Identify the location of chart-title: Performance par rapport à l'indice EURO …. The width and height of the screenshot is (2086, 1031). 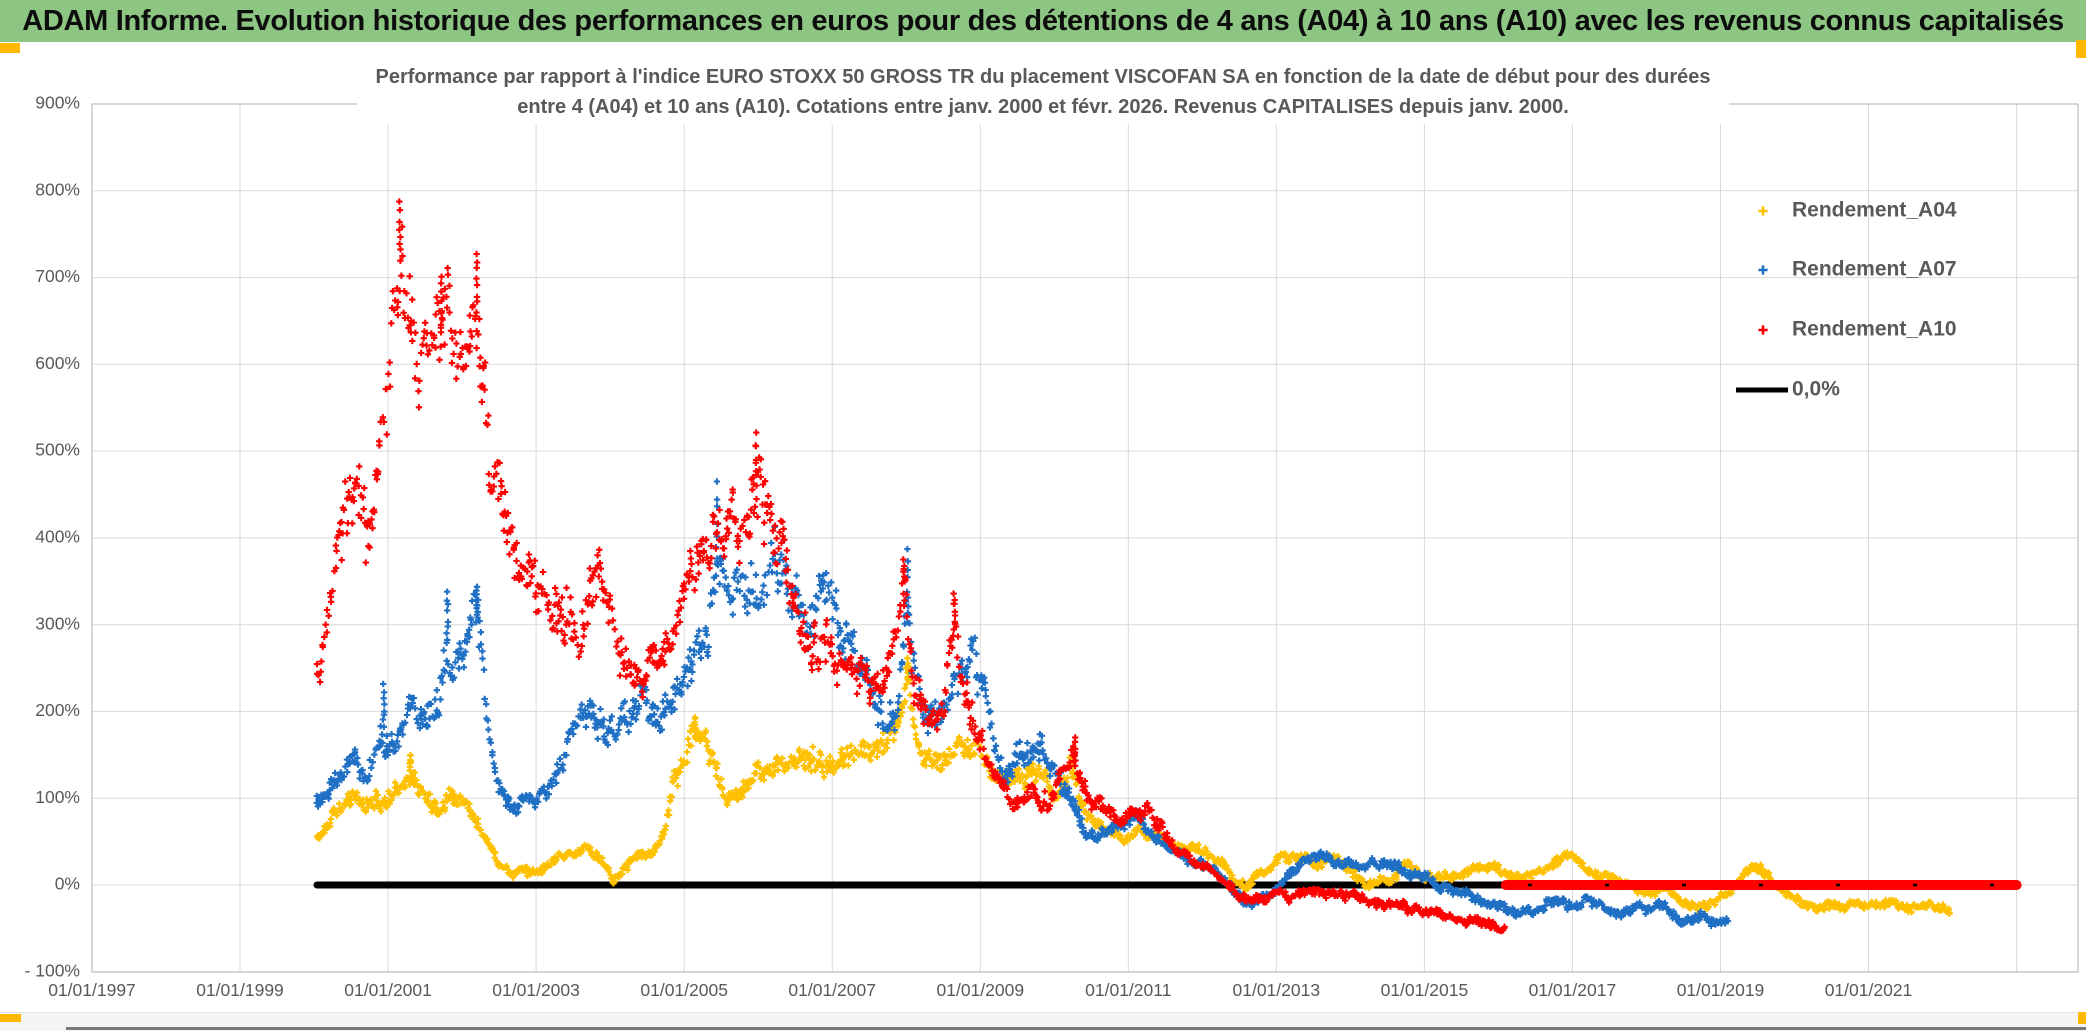
(1043, 92).